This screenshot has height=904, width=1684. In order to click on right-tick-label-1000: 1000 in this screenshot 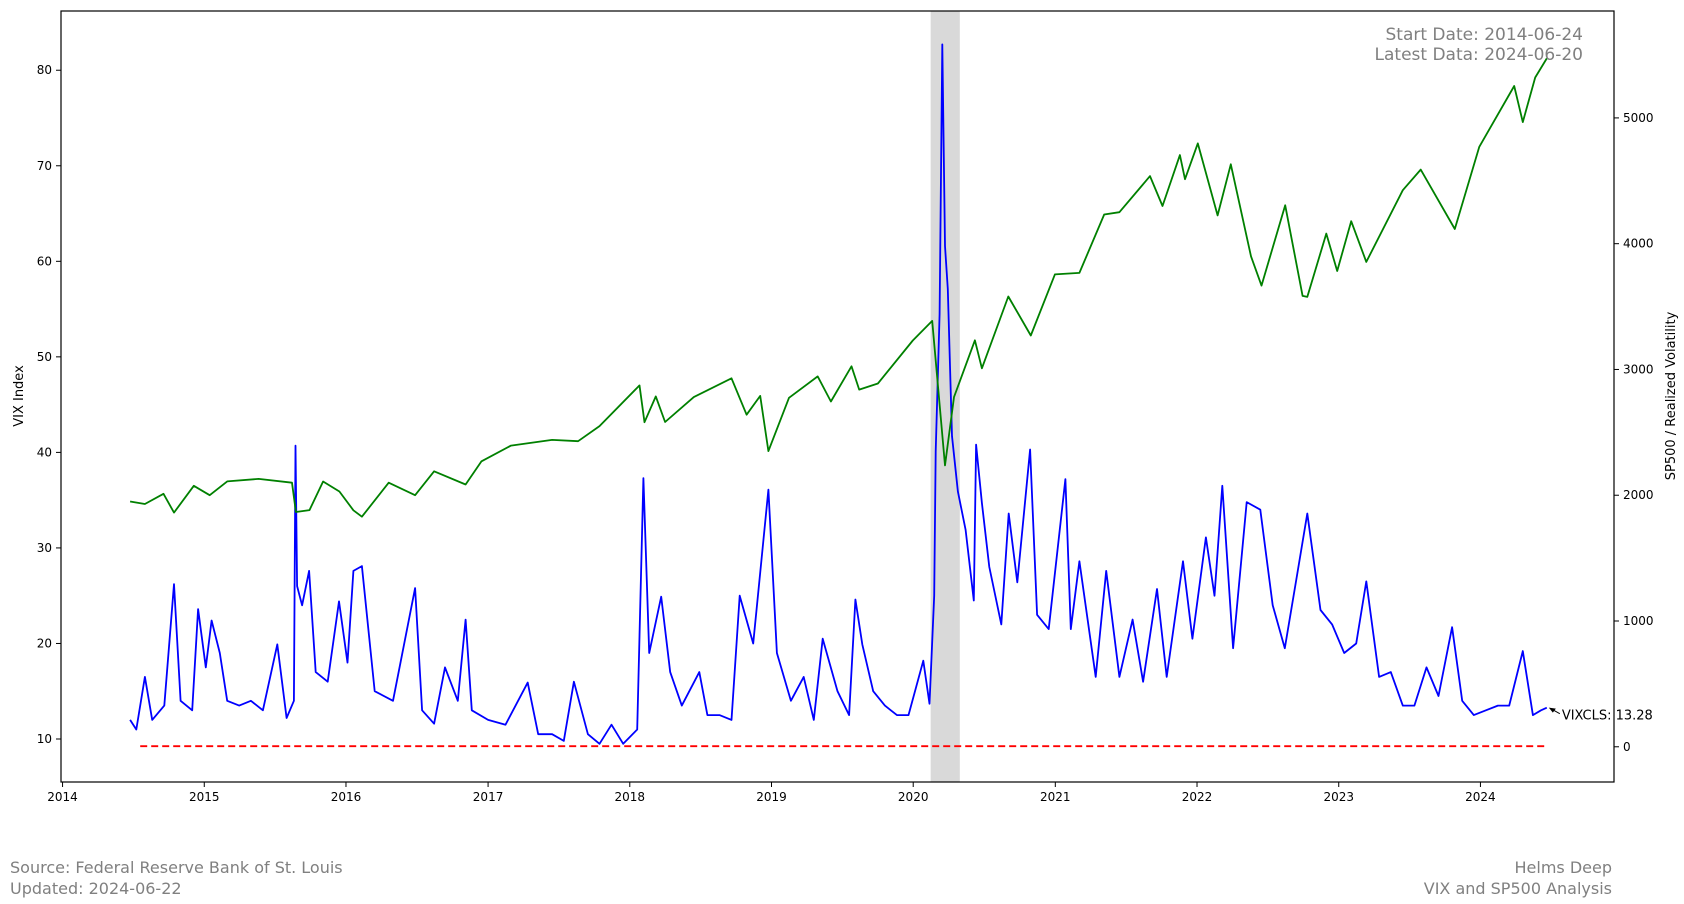, I will do `click(1638, 621)`.